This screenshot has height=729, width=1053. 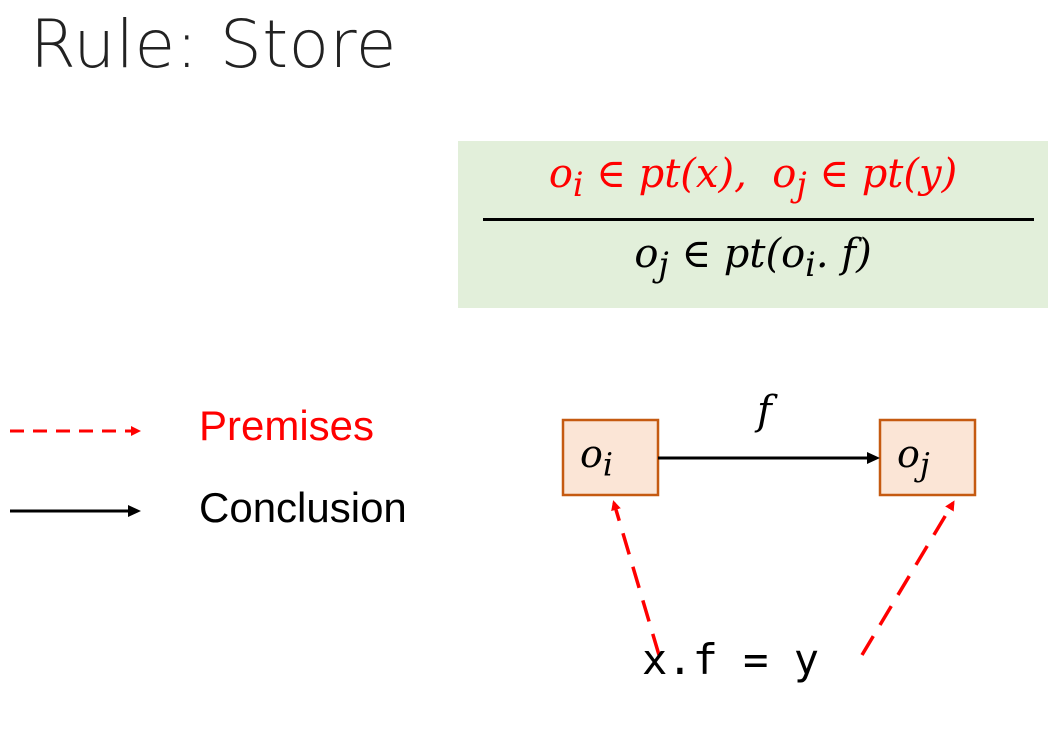 What do you see at coordinates (753, 177) in the screenshot?
I see `rule-premises: oi ∈ pt(x), oj ∈ pt(y)` at bounding box center [753, 177].